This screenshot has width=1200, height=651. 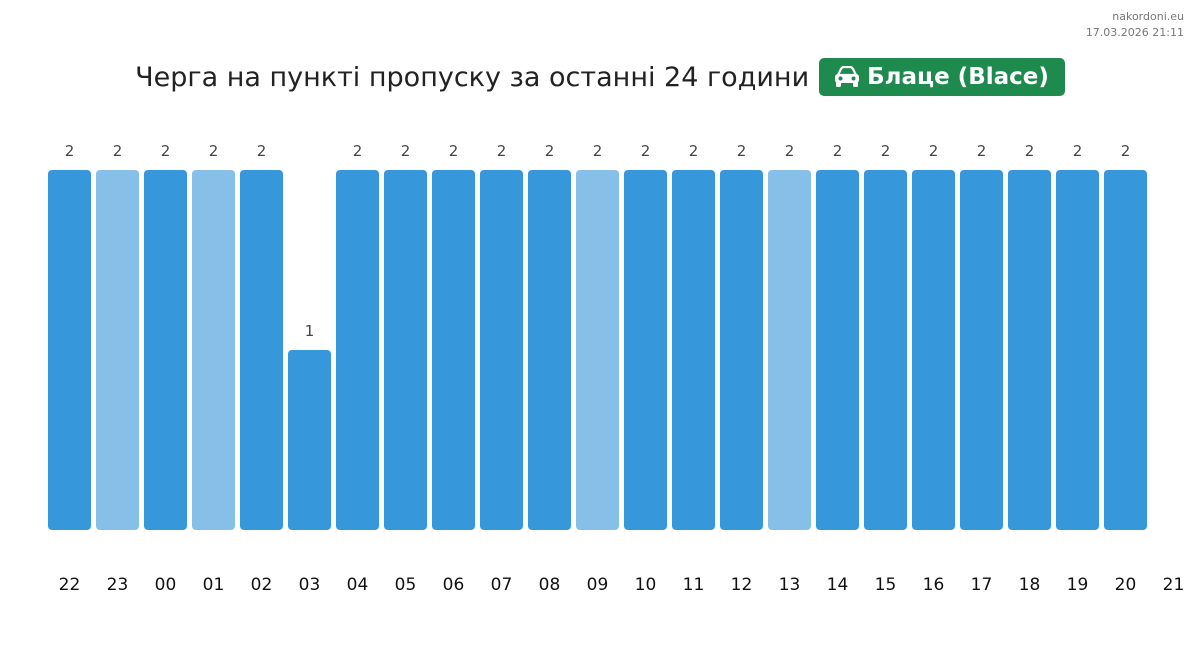 I want to click on data-label-17: 2, so click(x=982, y=151).